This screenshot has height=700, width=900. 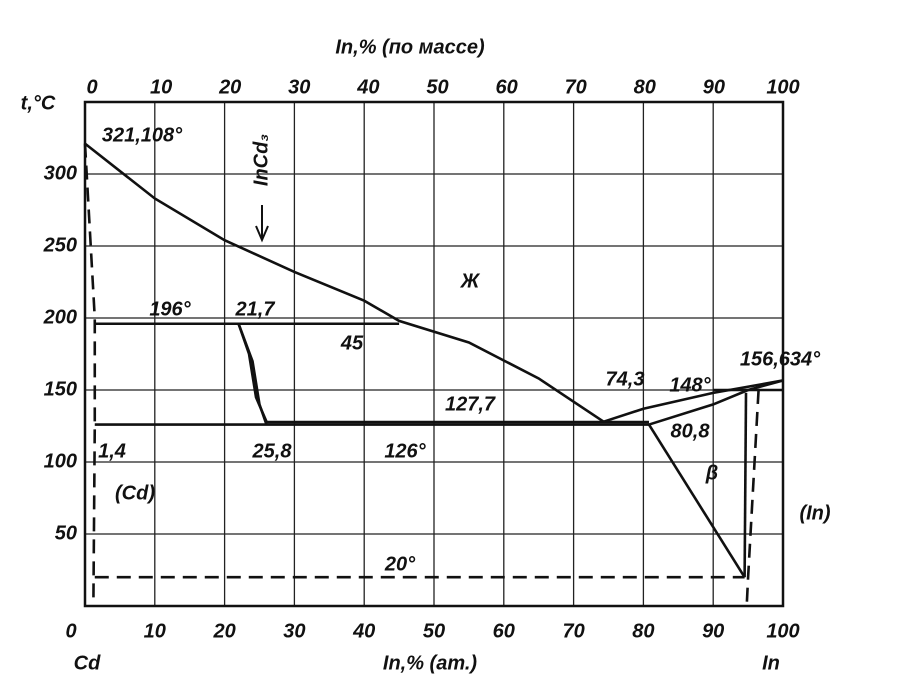 What do you see at coordinates (229, 87) in the screenshot?
I see `top-tick-label: 20` at bounding box center [229, 87].